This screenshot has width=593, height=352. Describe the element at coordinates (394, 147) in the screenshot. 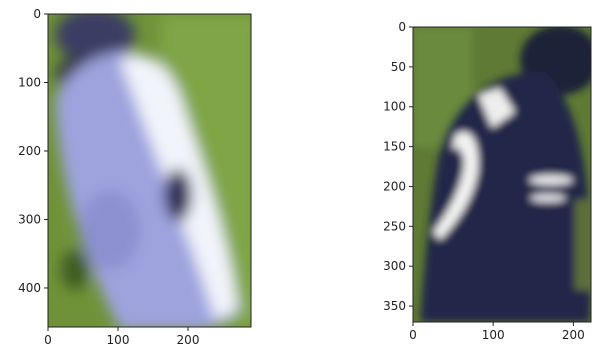

I see `y-tick-label: 150` at that location.